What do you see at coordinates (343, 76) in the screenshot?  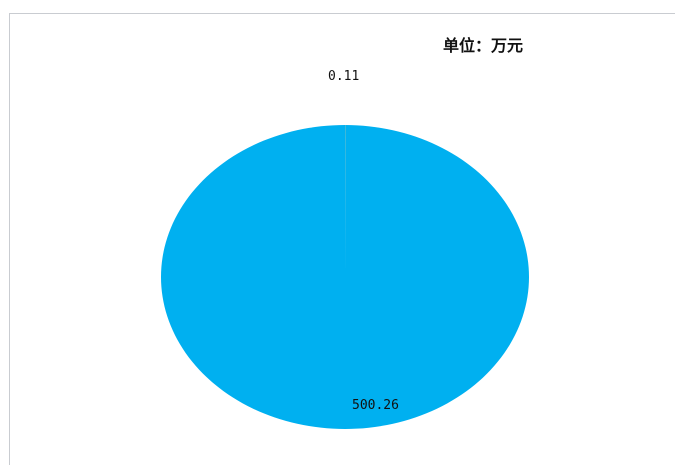 I see `slice-label-small: 0.11` at bounding box center [343, 76].